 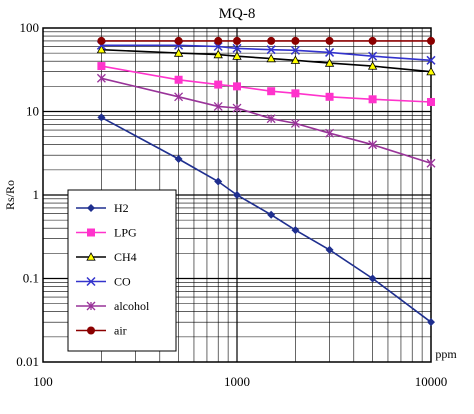 What do you see at coordinates (120, 331) in the screenshot?
I see `legend-label-air: air` at bounding box center [120, 331].